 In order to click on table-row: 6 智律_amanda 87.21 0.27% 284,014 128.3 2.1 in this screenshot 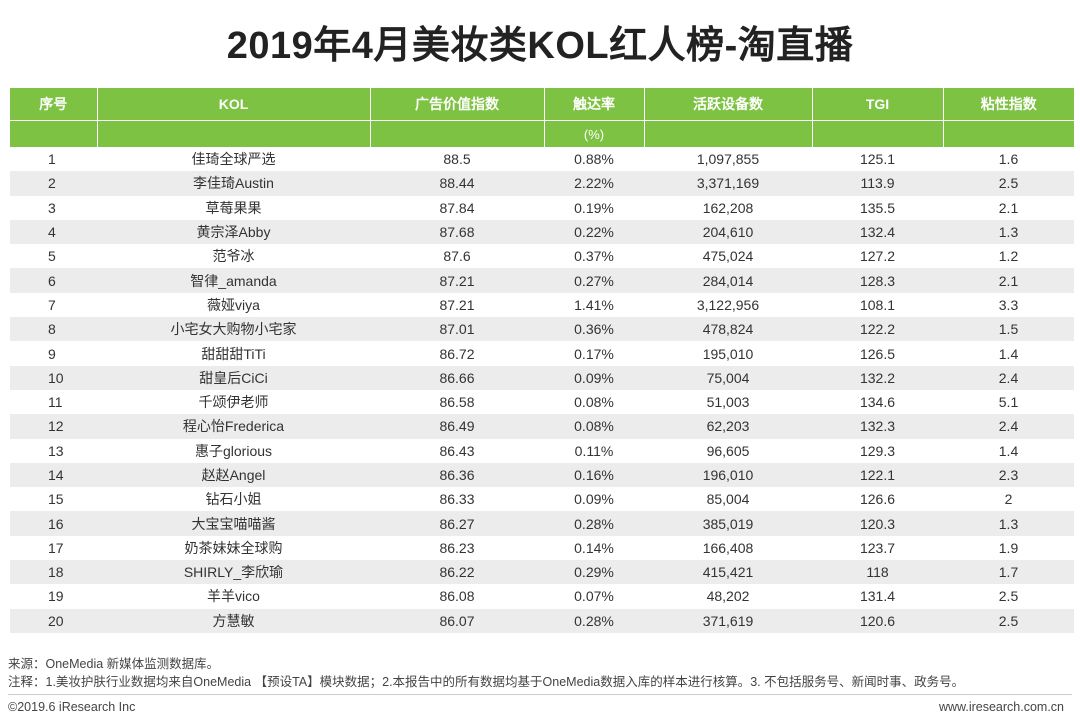, I will do `click(542, 280)`.